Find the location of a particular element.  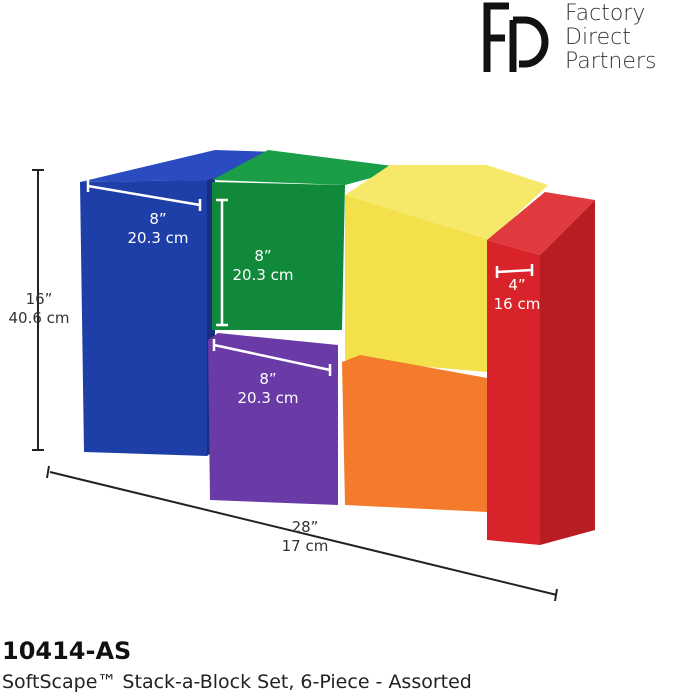

inch-value: 4” is located at coordinates (517, 285).